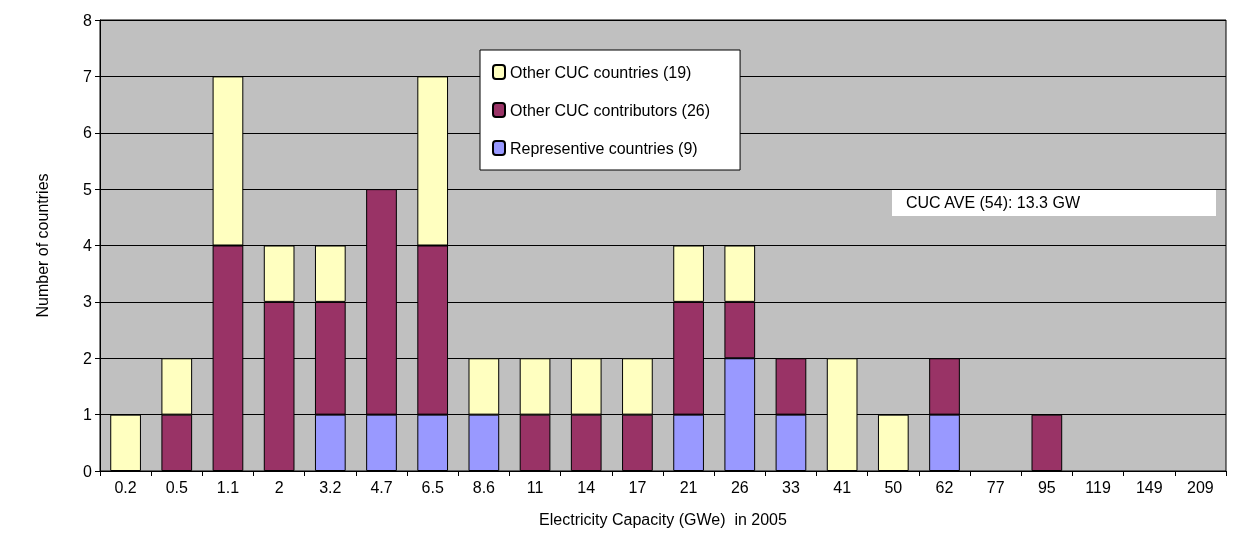 This screenshot has height=549, width=1236. What do you see at coordinates (88, 76) in the screenshot?
I see `y-tick-label: 7` at bounding box center [88, 76].